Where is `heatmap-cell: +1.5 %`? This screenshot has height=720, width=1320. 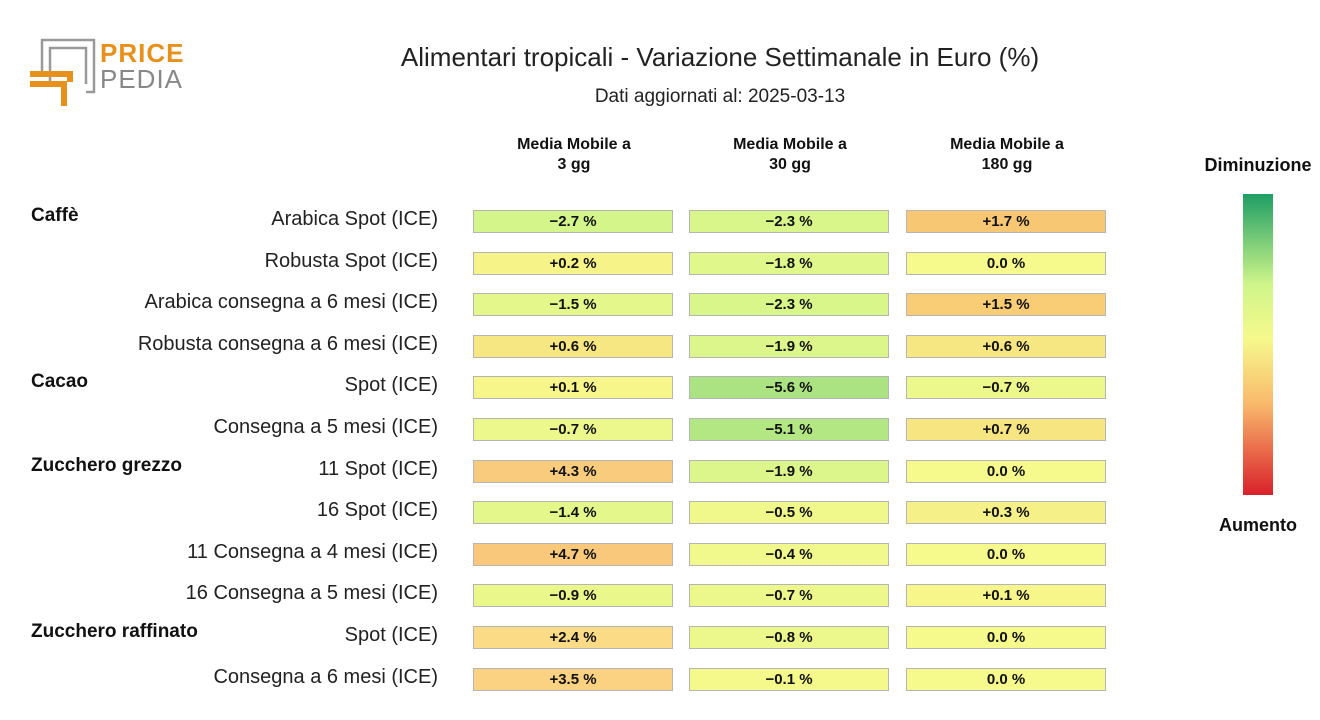 heatmap-cell: +1.5 % is located at coordinates (1006, 305).